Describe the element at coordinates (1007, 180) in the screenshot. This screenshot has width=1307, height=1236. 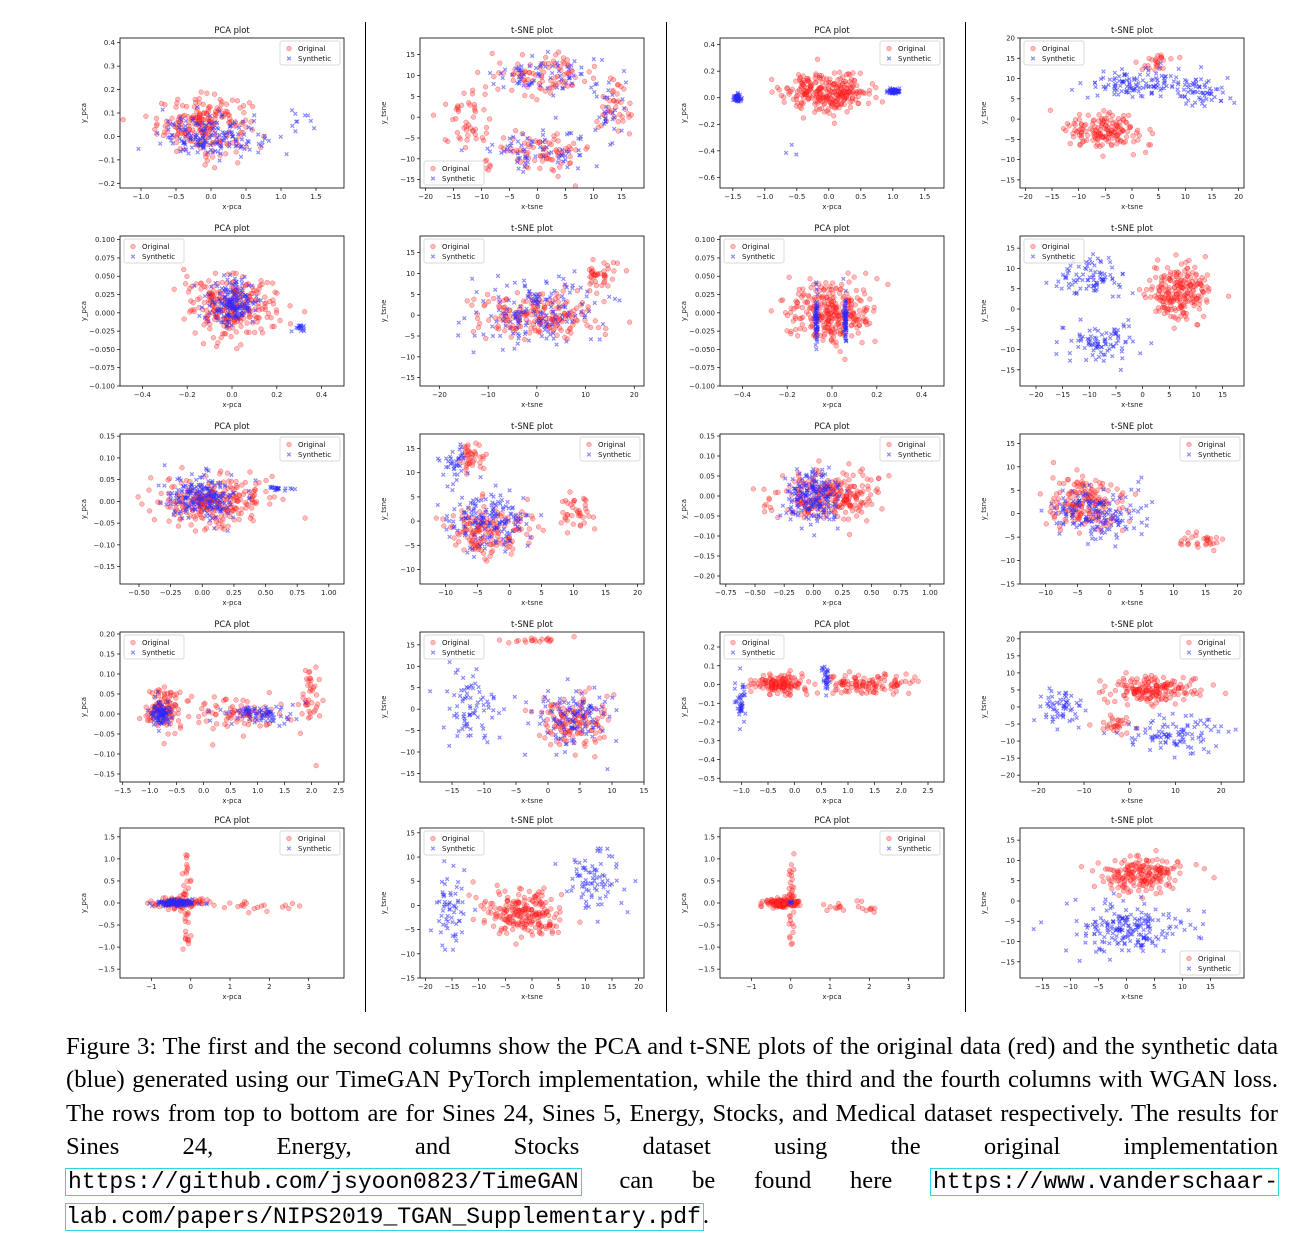
I see `y-tick-label: −15` at that location.